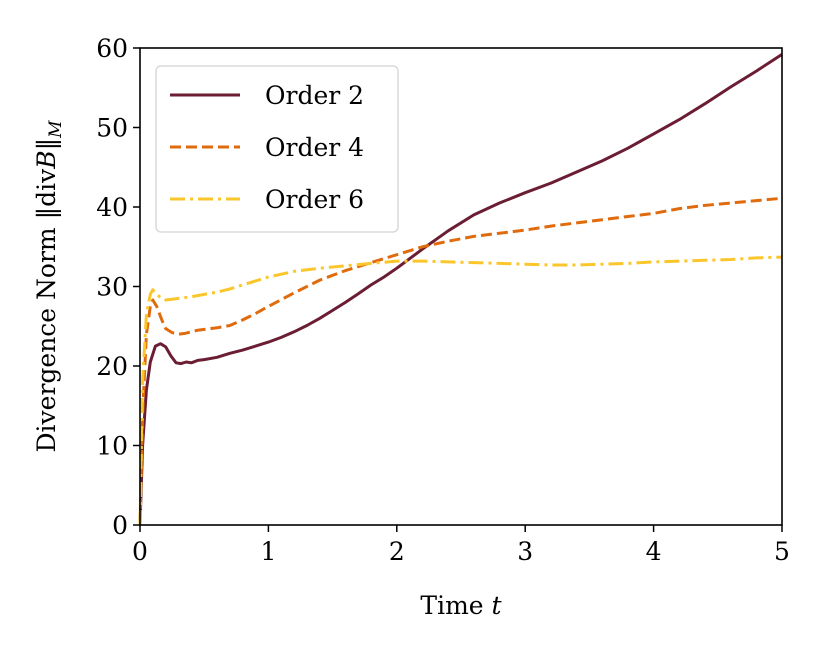  I want to click on x-tick-label: 3, so click(525, 551).